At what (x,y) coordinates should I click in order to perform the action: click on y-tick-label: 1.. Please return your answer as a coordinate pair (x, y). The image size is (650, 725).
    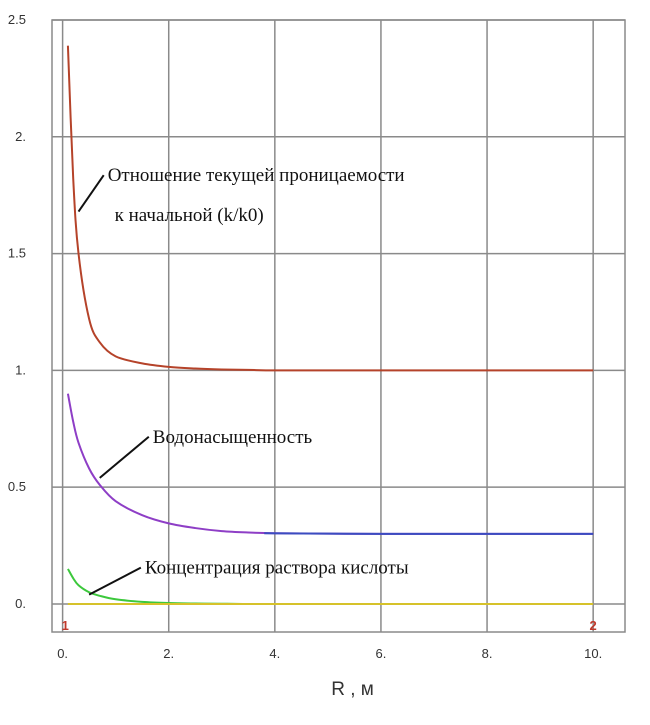
    Looking at the image, I should click on (20, 369).